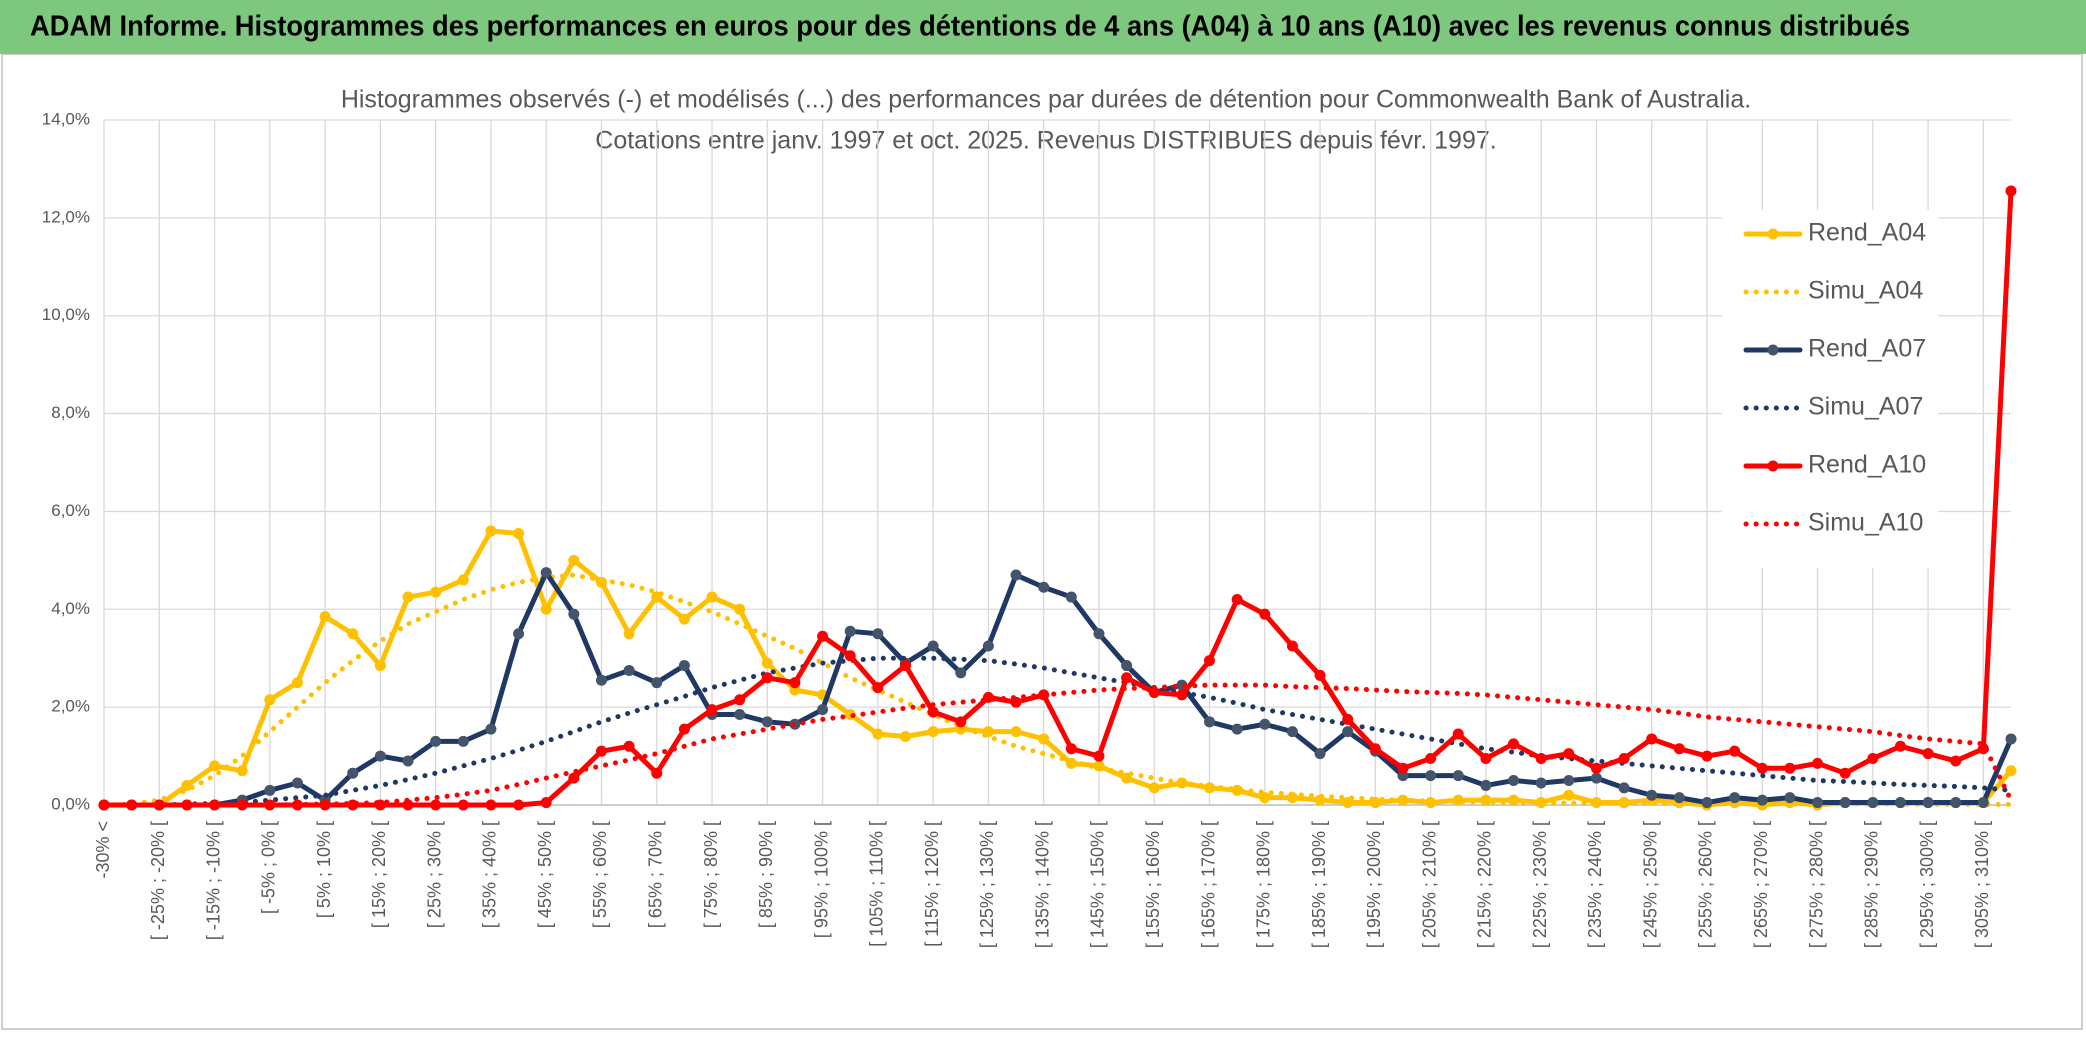 Image resolution: width=2086 pixels, height=1038 pixels. Describe the element at coordinates (324, 869) in the screenshot. I see `x-tick-label: [ 5% ; 10% [` at that location.